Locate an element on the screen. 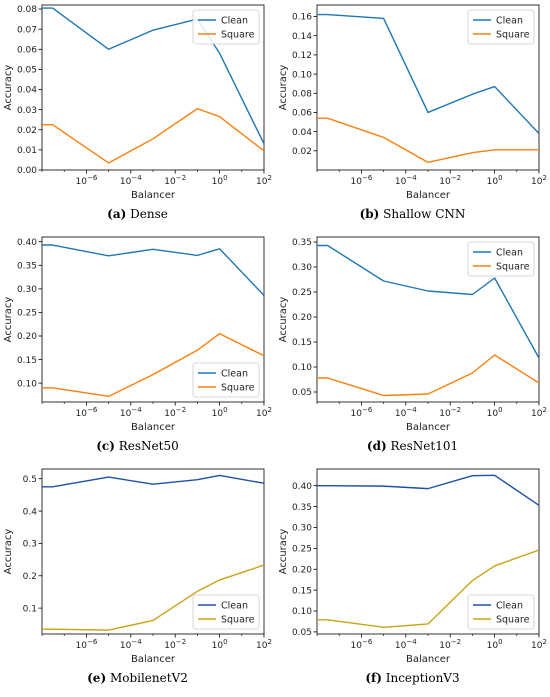  chart-caption: (a) Dense is located at coordinates (137, 214).